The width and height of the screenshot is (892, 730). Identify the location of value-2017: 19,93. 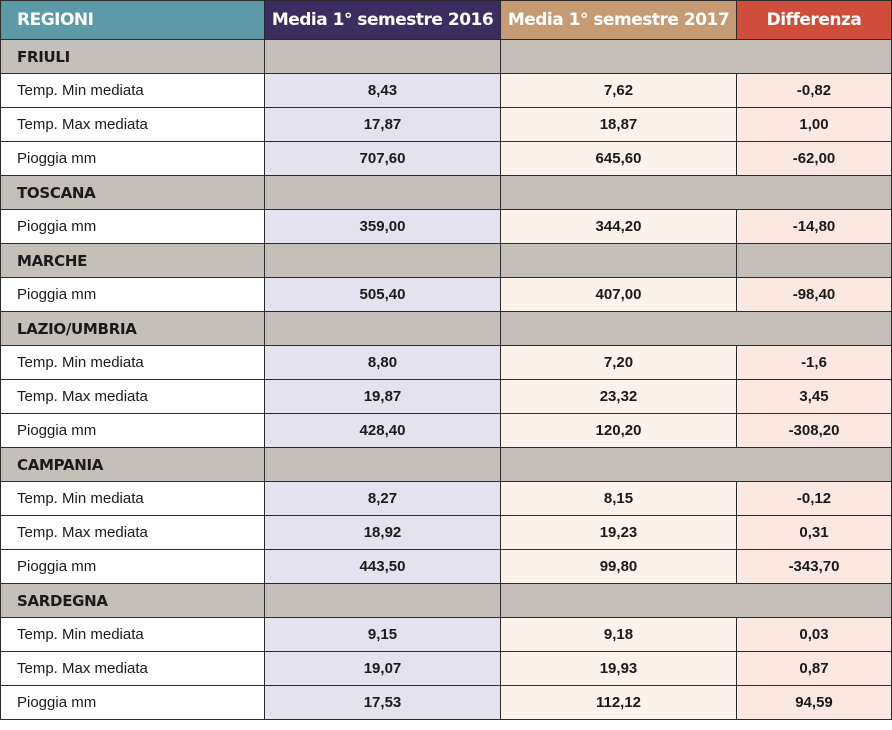
(618, 668).